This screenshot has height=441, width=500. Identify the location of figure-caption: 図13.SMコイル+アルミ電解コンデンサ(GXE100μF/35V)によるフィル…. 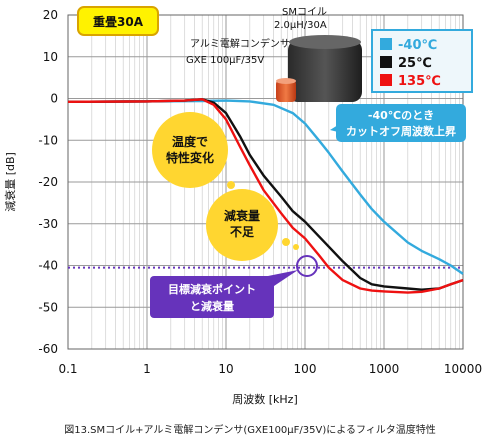
(250, 429).